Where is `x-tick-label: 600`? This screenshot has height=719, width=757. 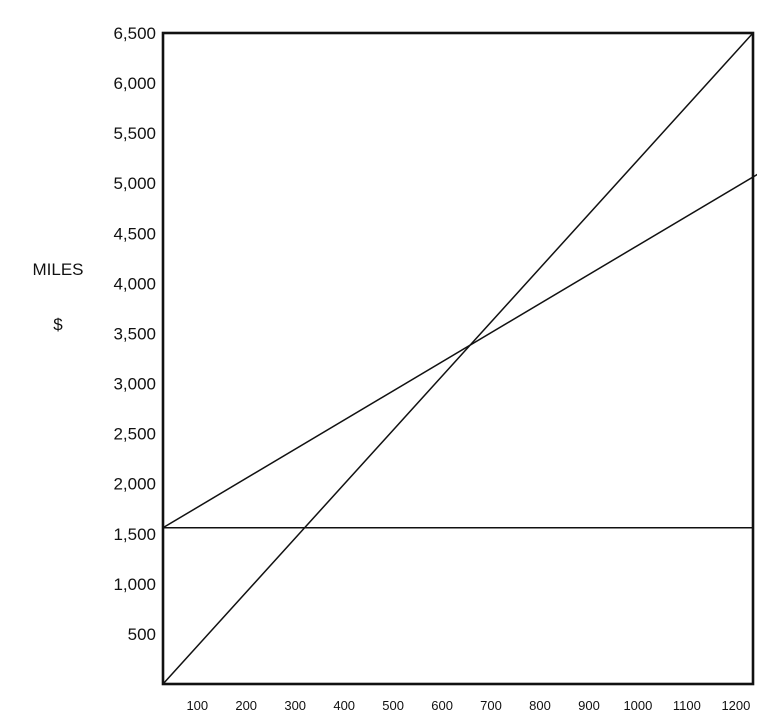
x-tick-label: 600 is located at coordinates (442, 705).